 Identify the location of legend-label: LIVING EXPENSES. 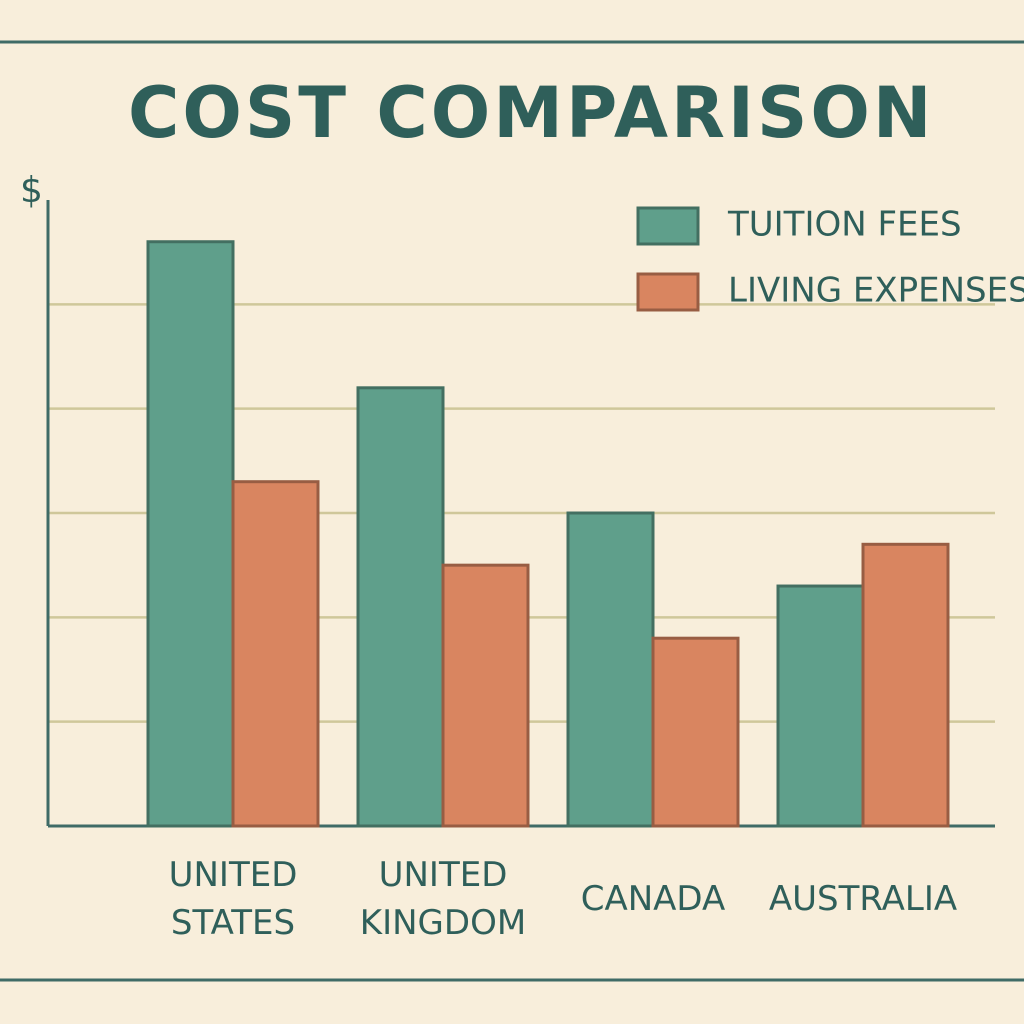
(876, 291).